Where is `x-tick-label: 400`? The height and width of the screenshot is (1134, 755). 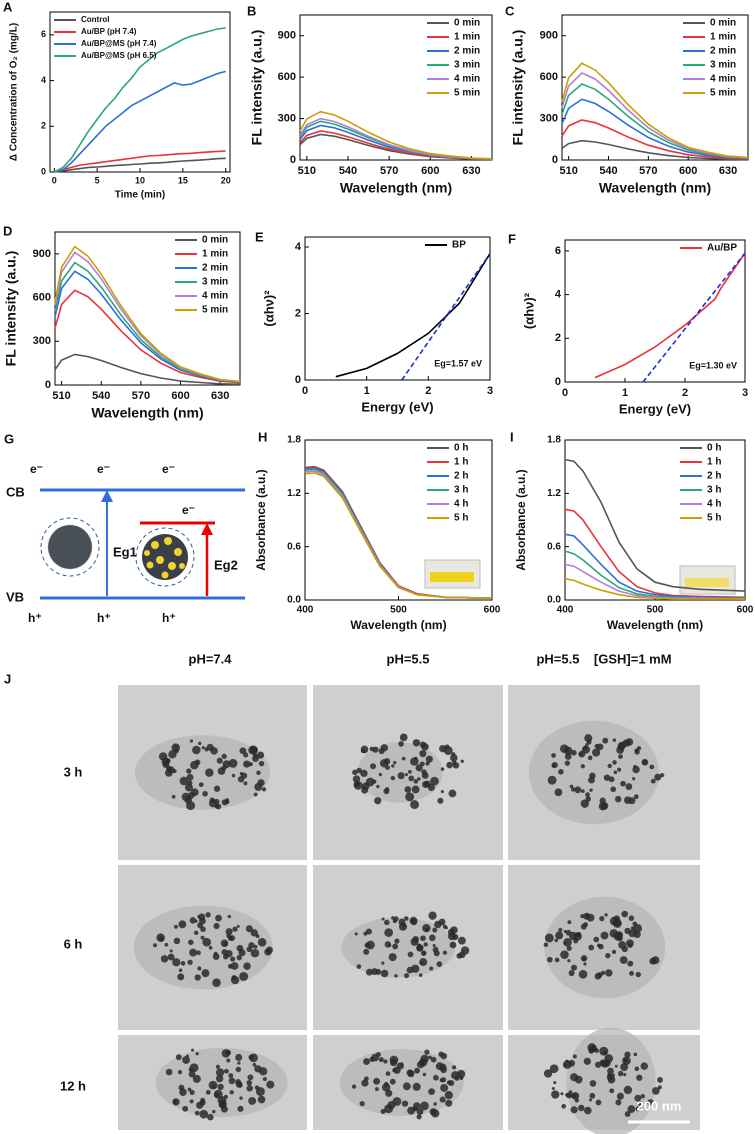 x-tick-label: 400 is located at coordinates (305, 610).